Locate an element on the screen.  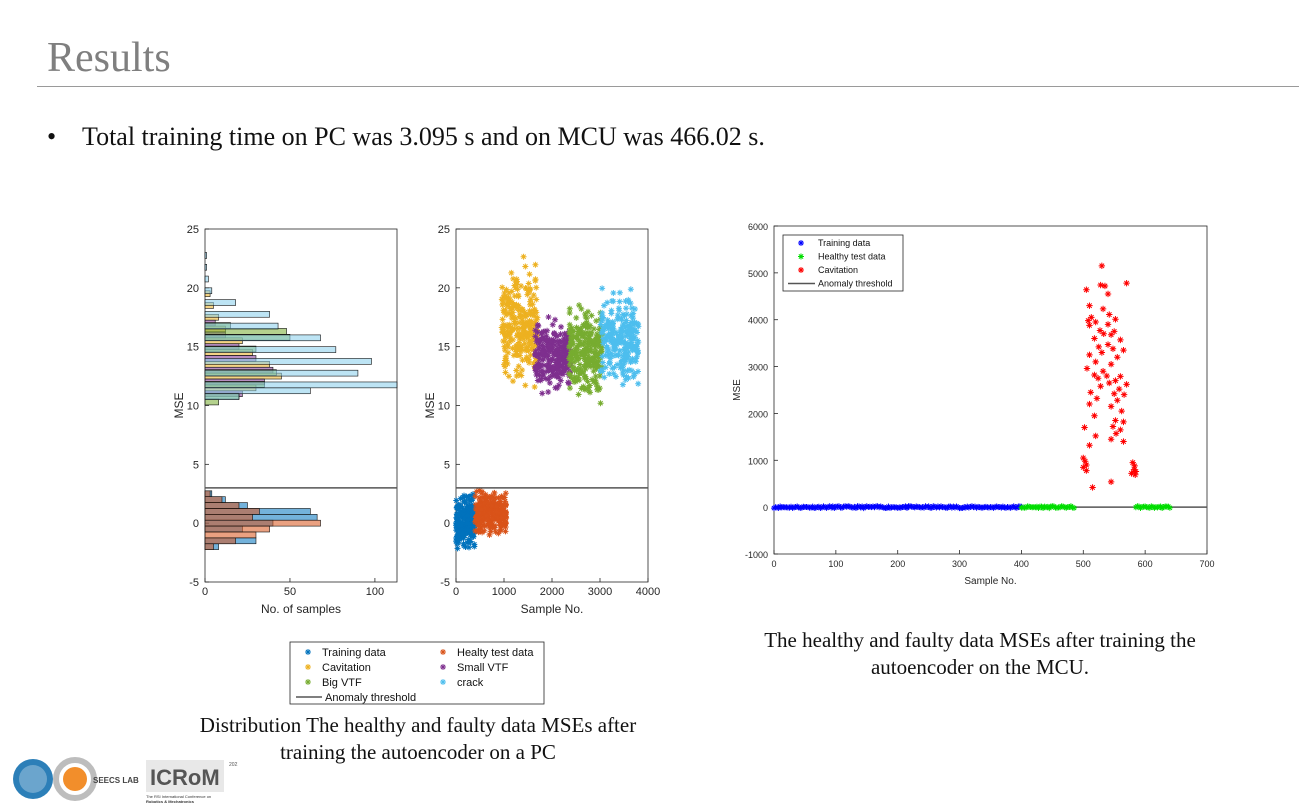
pc-scatter-ytick-label: 0 is located at coordinates (447, 524).